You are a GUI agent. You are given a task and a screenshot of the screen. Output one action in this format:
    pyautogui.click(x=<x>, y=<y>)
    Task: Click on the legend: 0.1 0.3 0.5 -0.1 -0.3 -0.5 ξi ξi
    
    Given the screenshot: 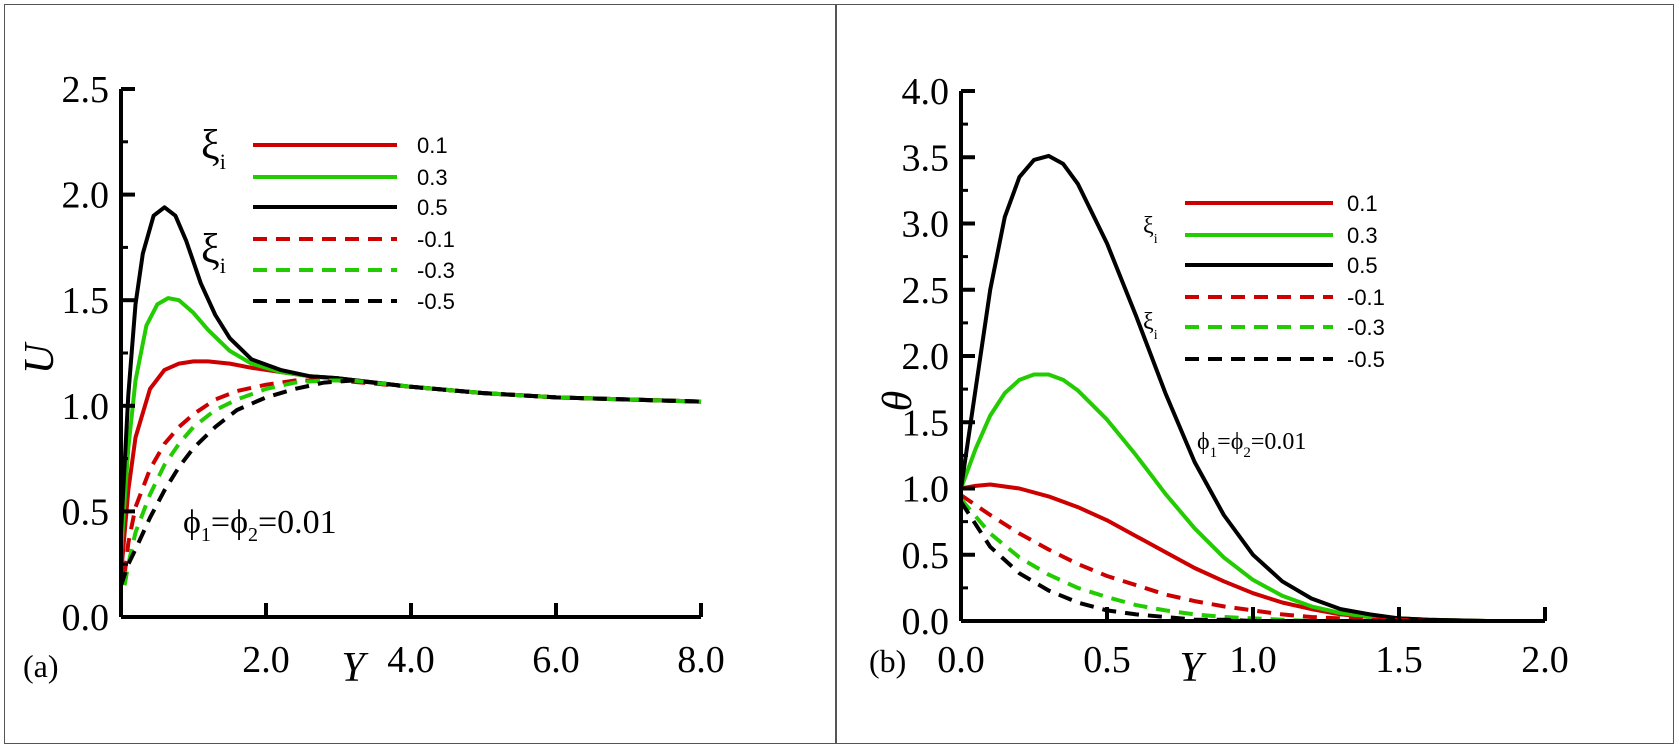 What is the action you would take?
    pyautogui.click(x=328, y=218)
    